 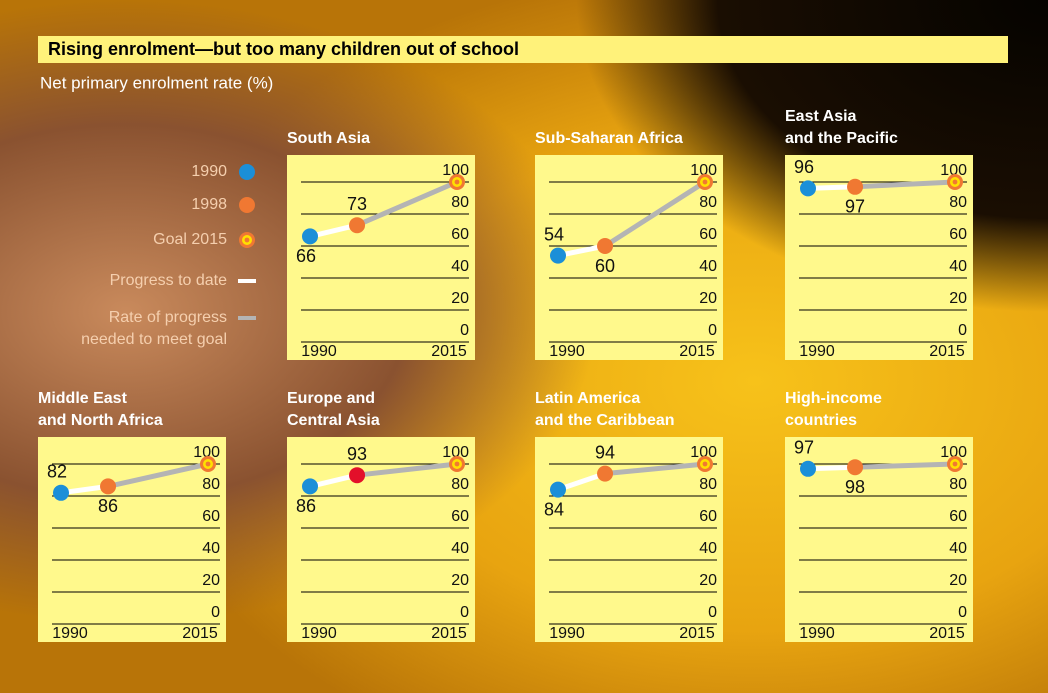 What do you see at coordinates (209, 204) in the screenshot?
I see `legend-label: 1998` at bounding box center [209, 204].